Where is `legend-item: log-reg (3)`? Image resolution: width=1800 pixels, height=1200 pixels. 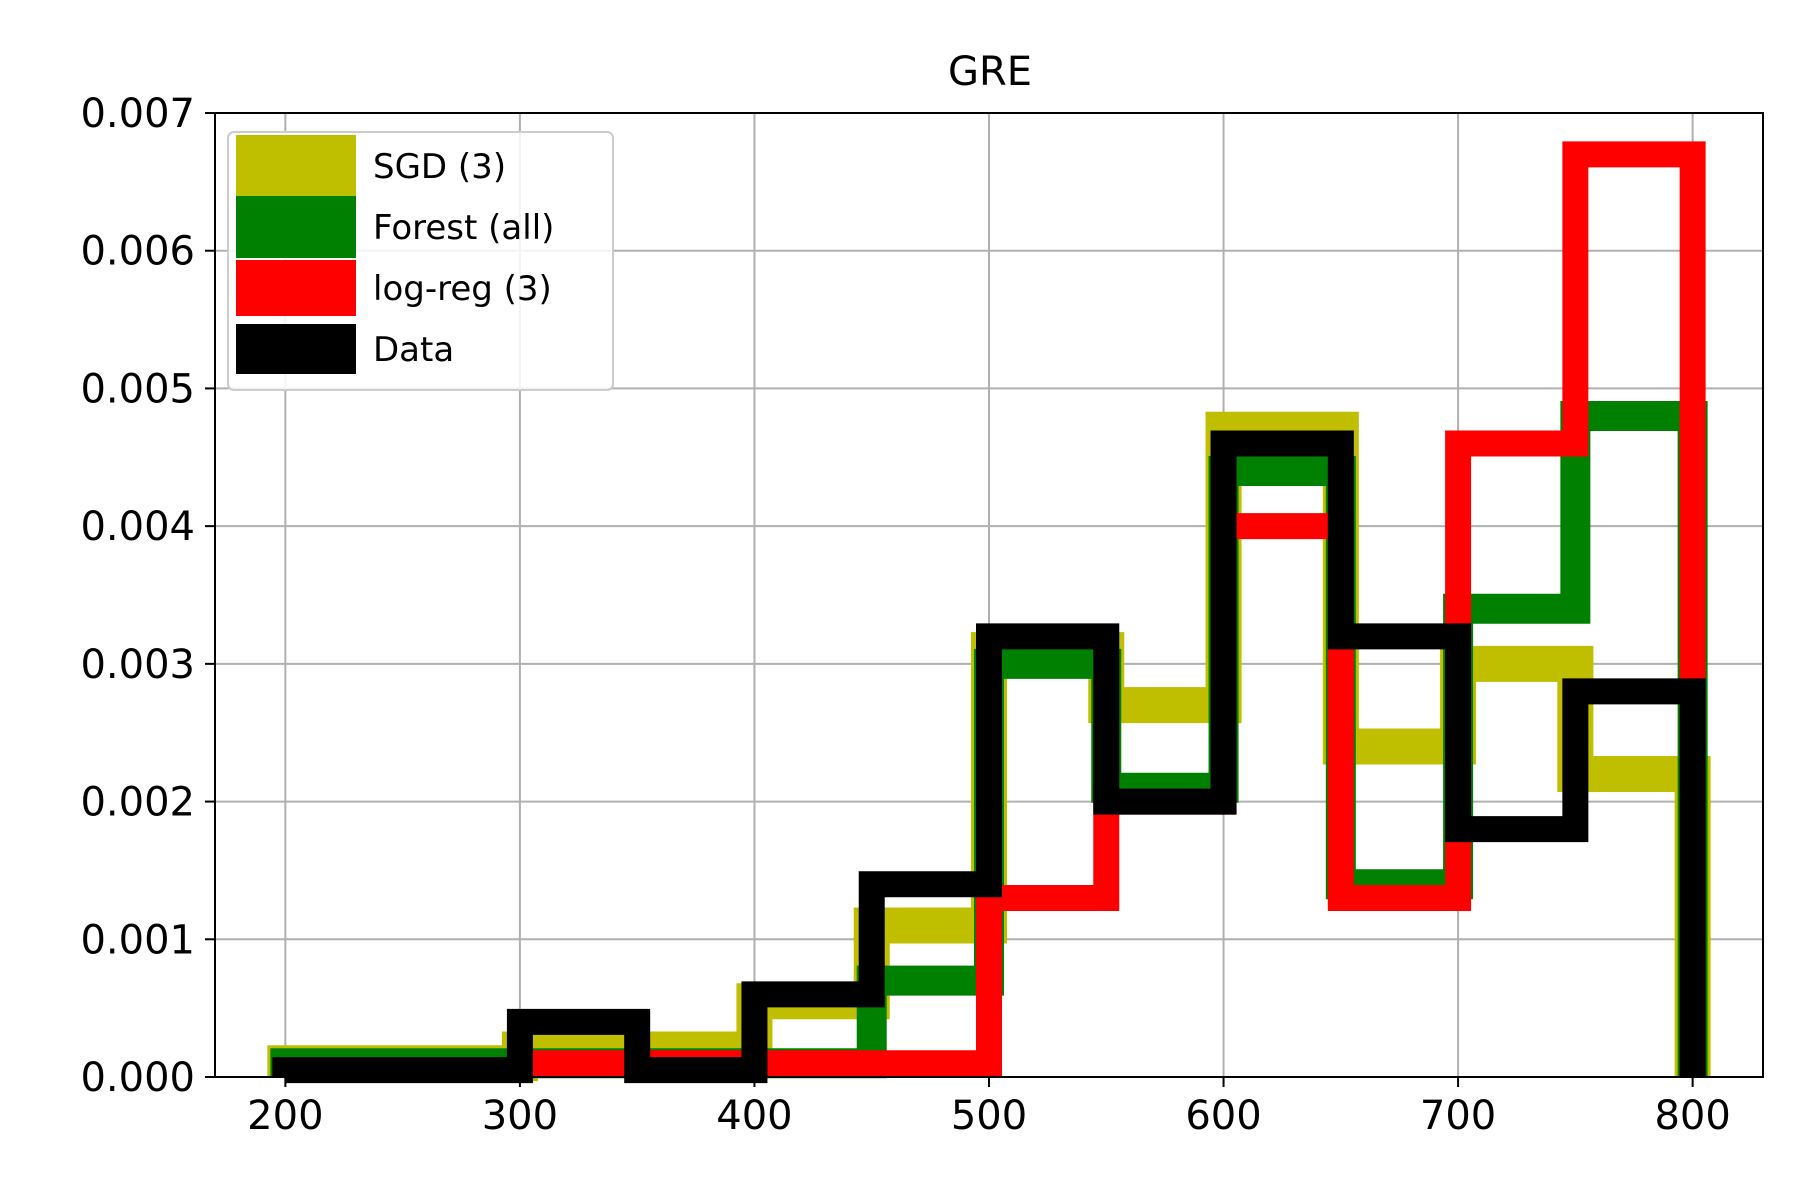 legend-item: log-reg (3) is located at coordinates (394, 288).